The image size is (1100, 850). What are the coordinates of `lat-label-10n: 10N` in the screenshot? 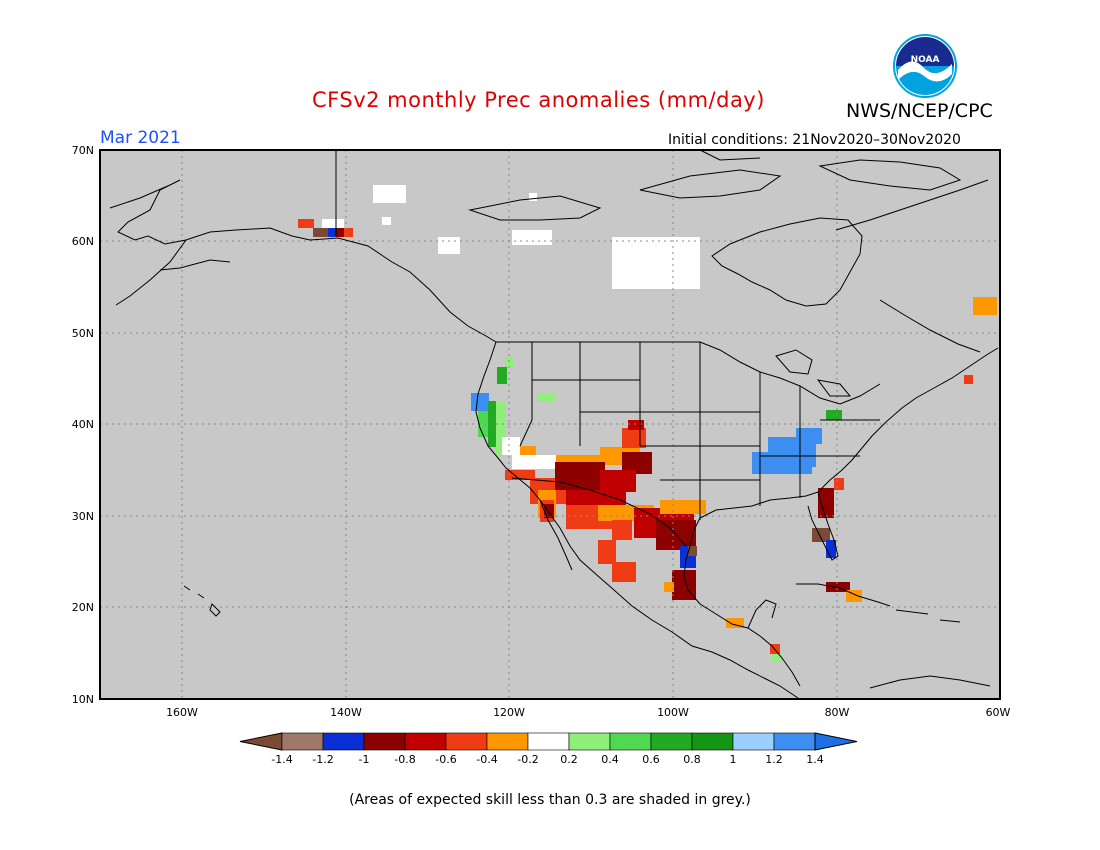 It's located at (83, 699).